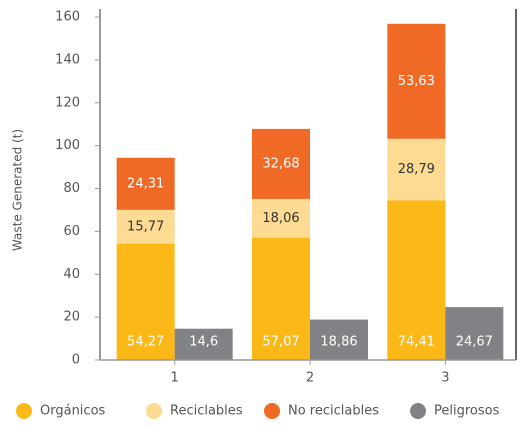  Describe the element at coordinates (206, 411) in the screenshot. I see `legend-label: Reciclables` at that location.